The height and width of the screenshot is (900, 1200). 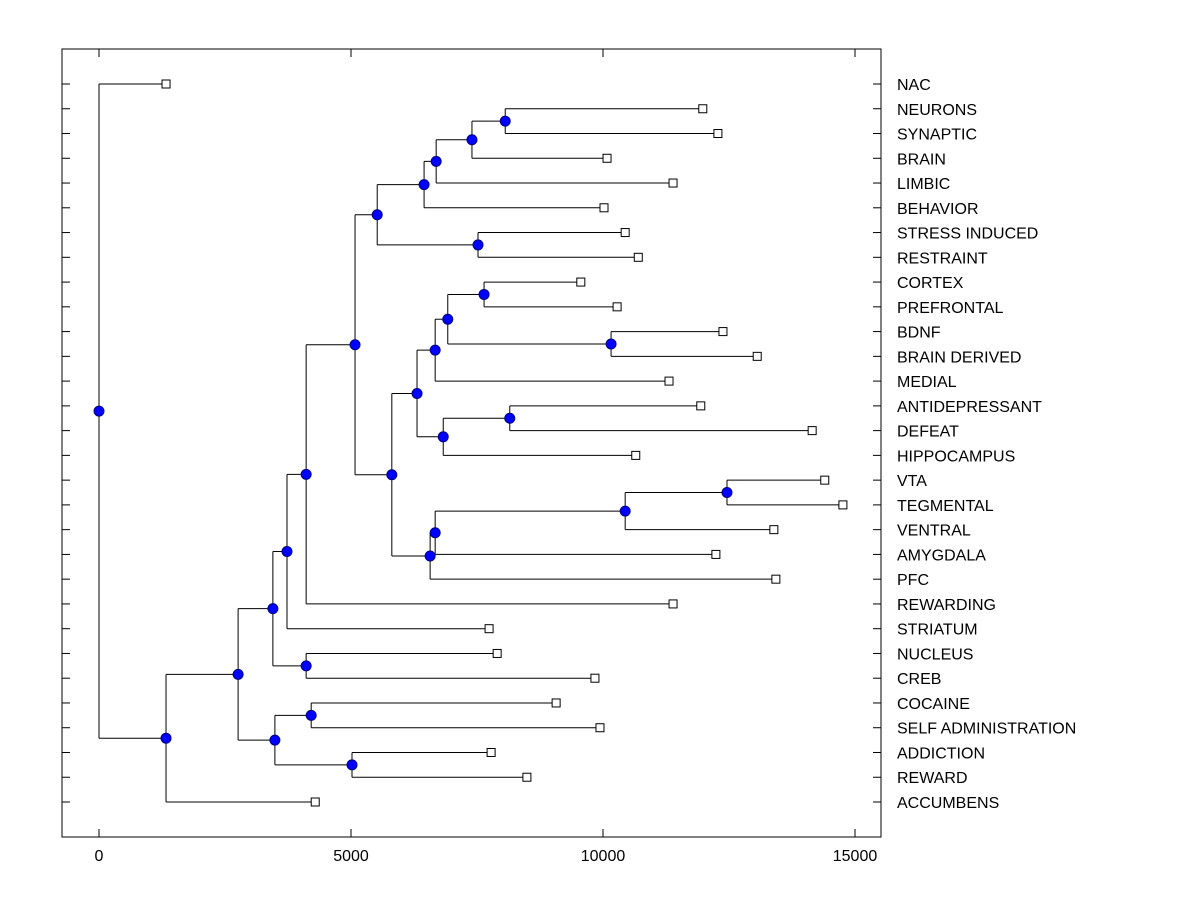 What do you see at coordinates (913, 580) in the screenshot?
I see `leaf-label: PFC` at bounding box center [913, 580].